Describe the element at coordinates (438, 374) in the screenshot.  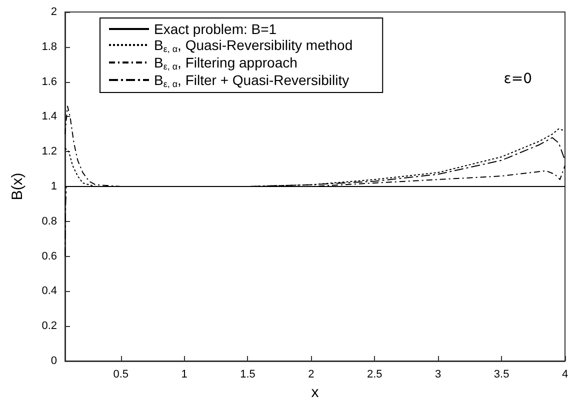
I see `x-tick-label: 3` at that location.